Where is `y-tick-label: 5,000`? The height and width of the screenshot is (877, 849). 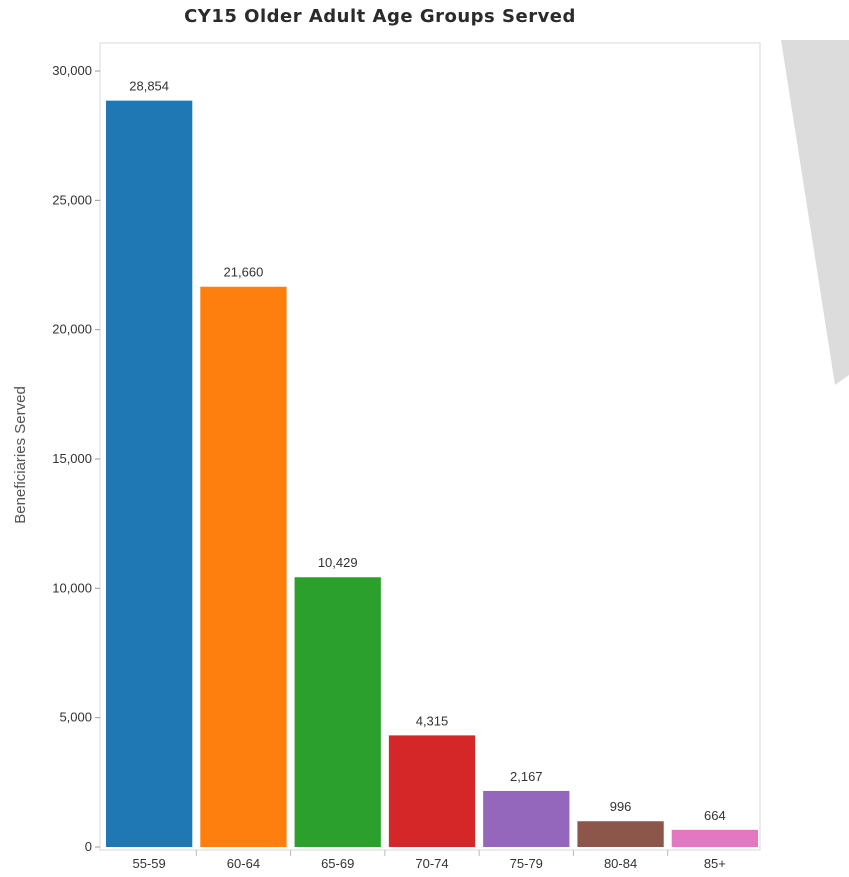 y-tick-label: 5,000 is located at coordinates (75, 717).